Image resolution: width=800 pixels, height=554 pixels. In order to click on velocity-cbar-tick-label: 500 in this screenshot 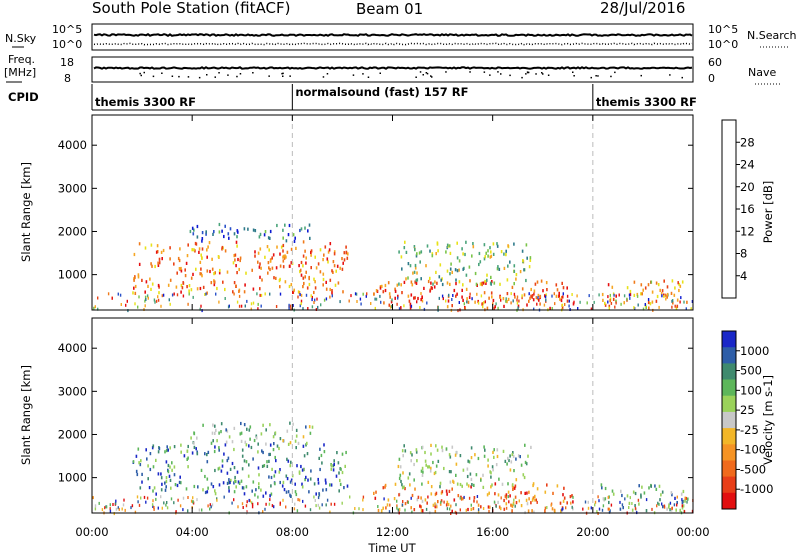, I will do `click(751, 371)`.